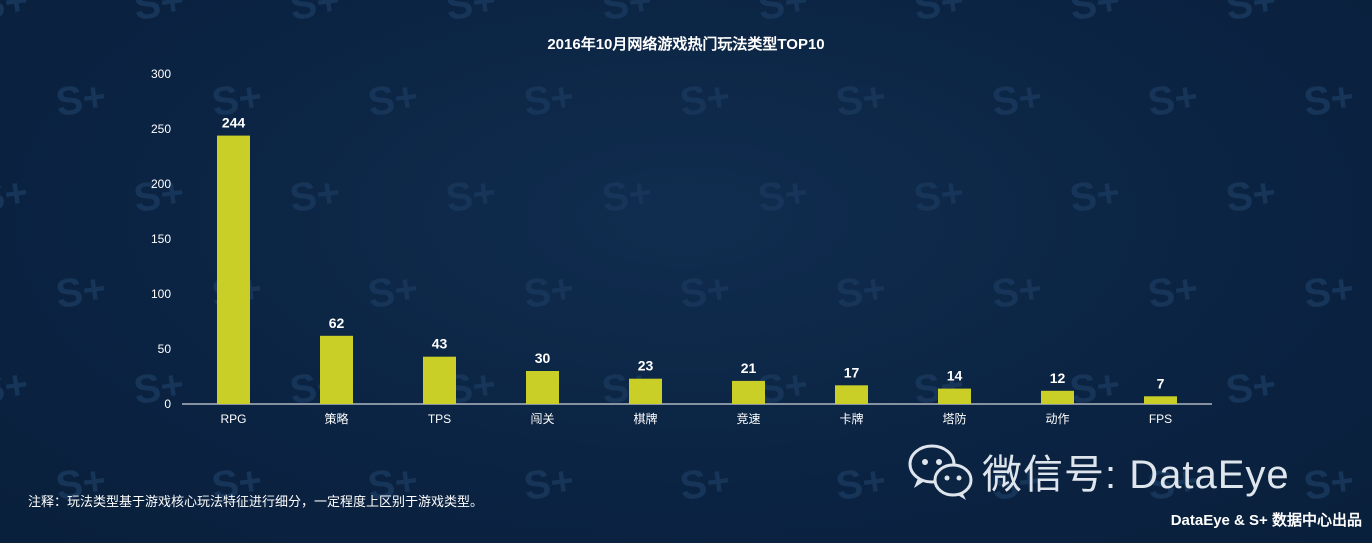  What do you see at coordinates (1266, 520) in the screenshot?
I see `credit-line: DataEye & S+ 数据中心出品` at bounding box center [1266, 520].